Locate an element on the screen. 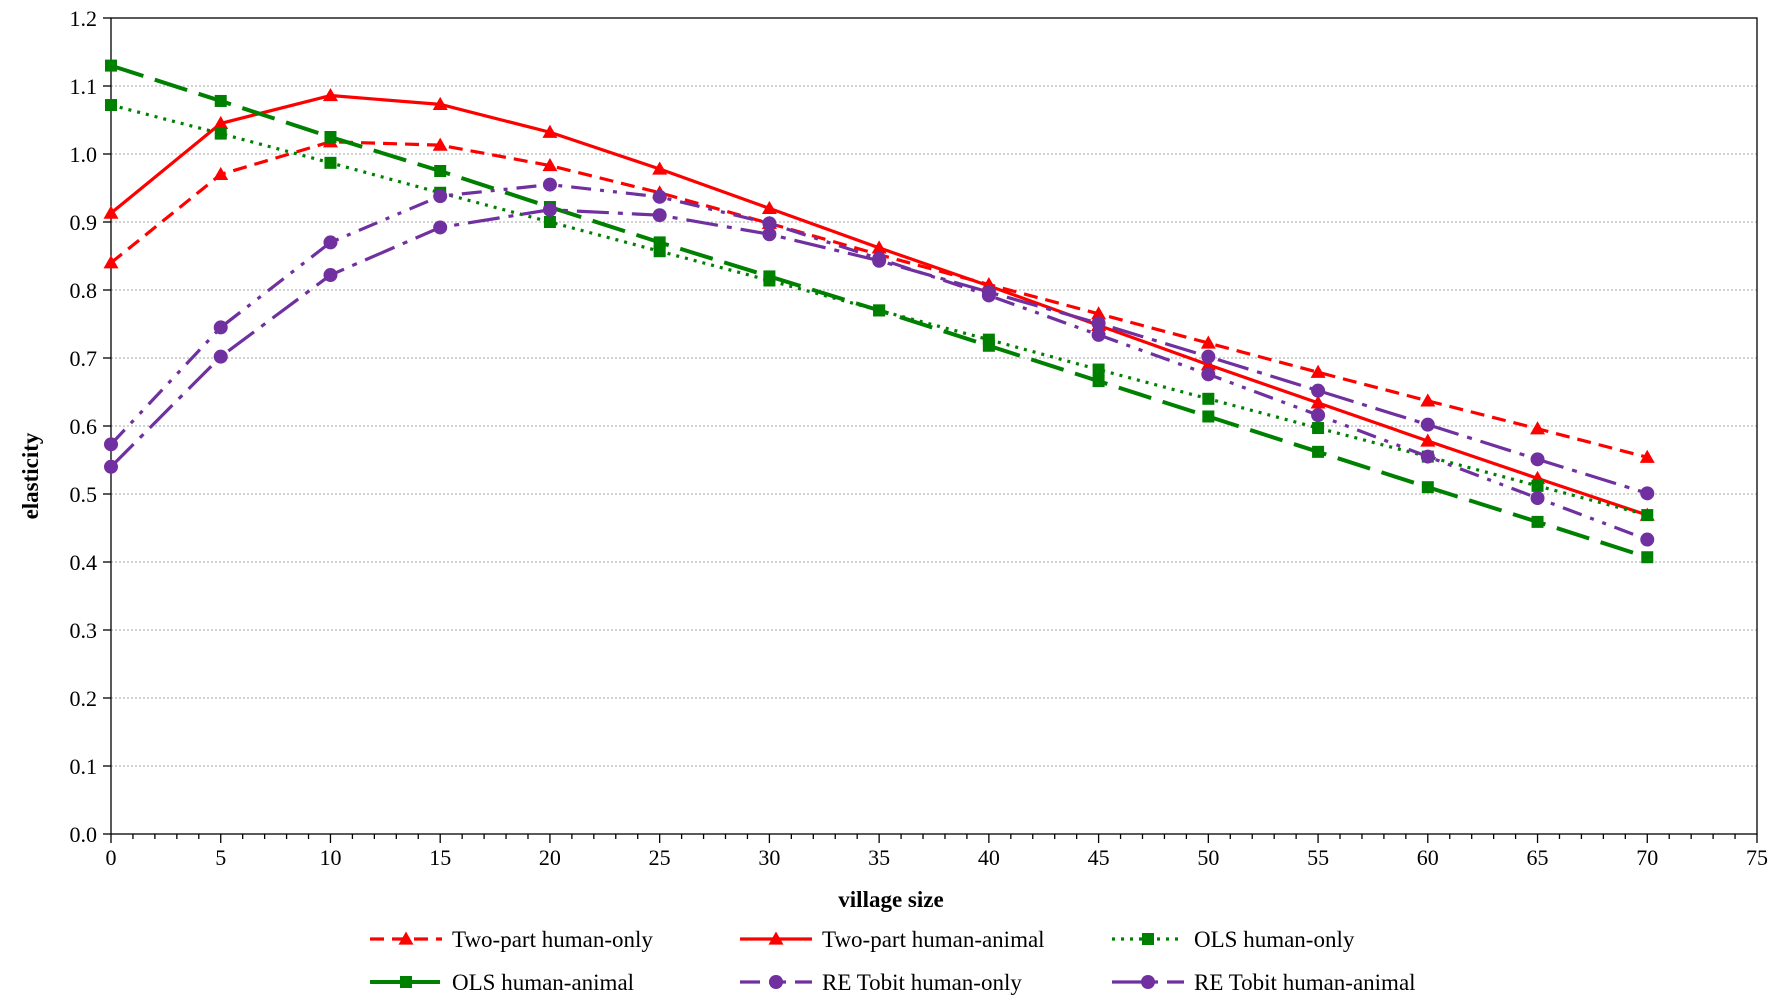 The width and height of the screenshot is (1780, 1001). y-tick-label: 1.1 is located at coordinates (84, 86).